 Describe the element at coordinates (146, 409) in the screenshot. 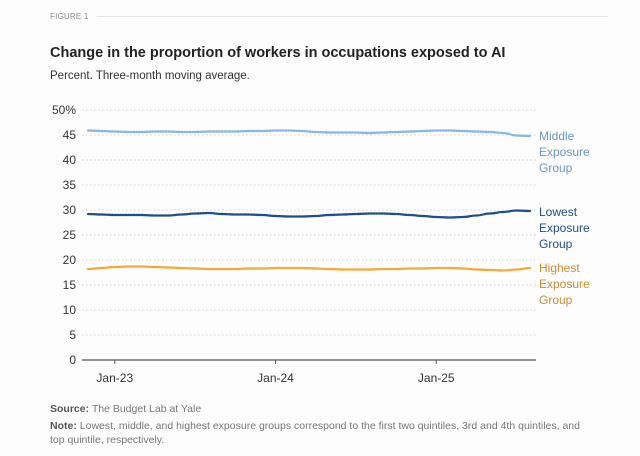

I see `source-text: The Budget Lab at Yale` at that location.